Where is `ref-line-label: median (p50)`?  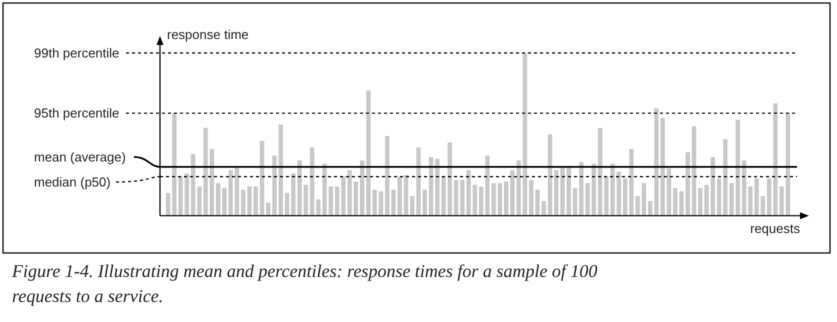
ref-line-label: median (p50) is located at coordinates (72, 182).